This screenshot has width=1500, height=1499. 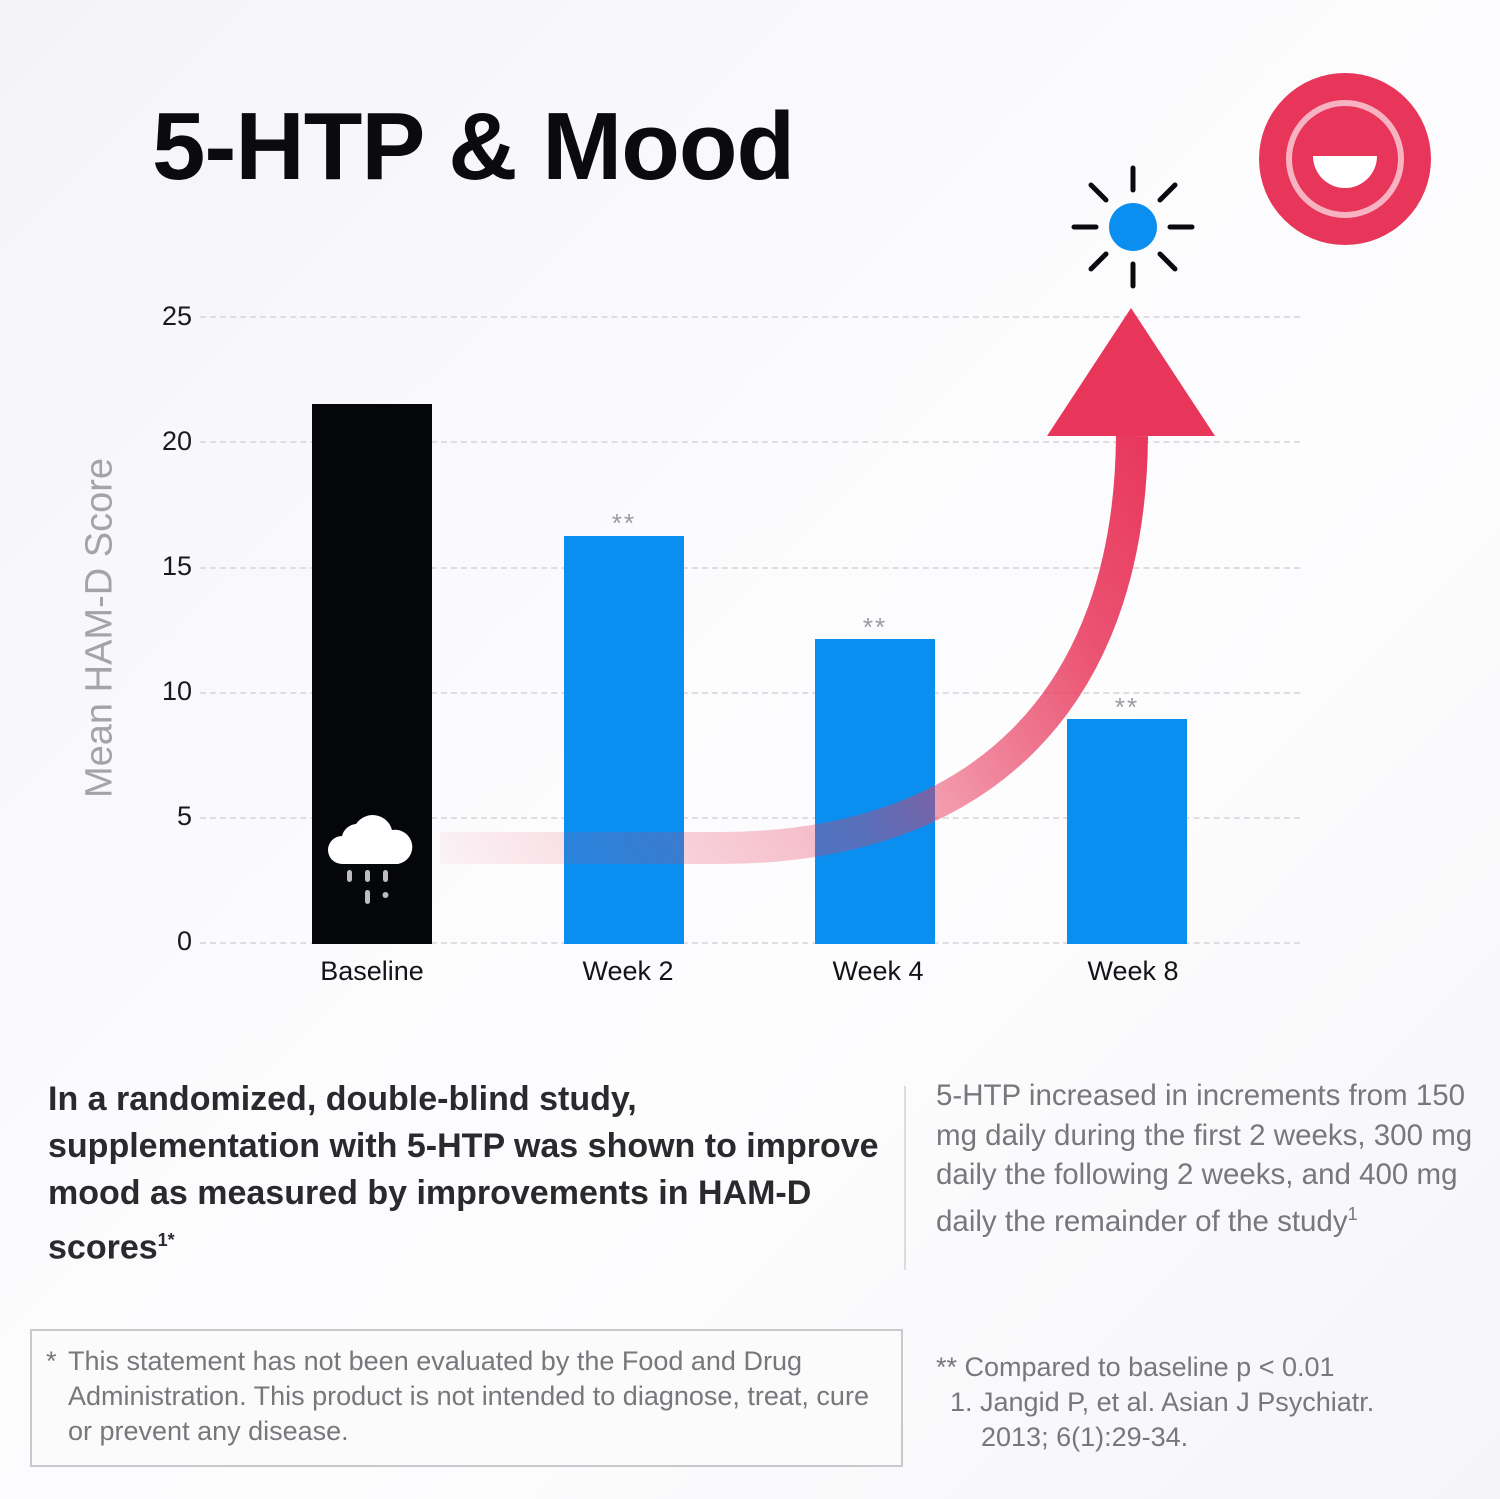 What do you see at coordinates (370, 859) in the screenshot?
I see `rain-cloud-icon` at bounding box center [370, 859].